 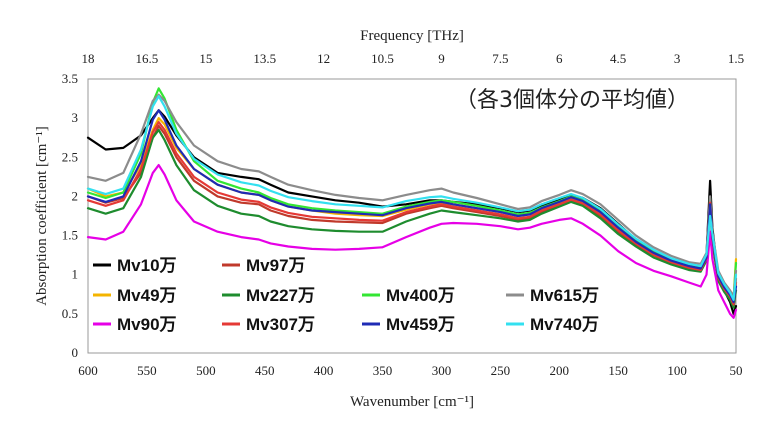 What do you see at coordinates (410, 370) in the screenshot?
I see `bottom-axis: 600 550 500 450 400 350 300 250 200 150 100 50` at bounding box center [410, 370].